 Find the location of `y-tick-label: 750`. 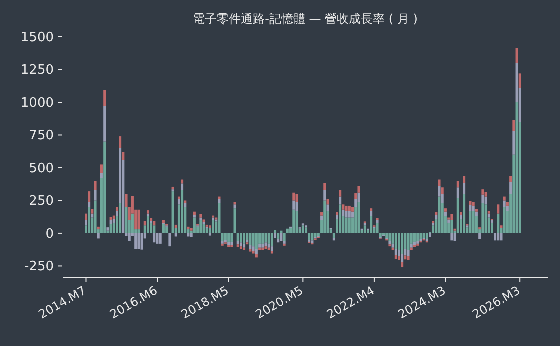

y-tick-label: 750 is located at coordinates (41, 136).